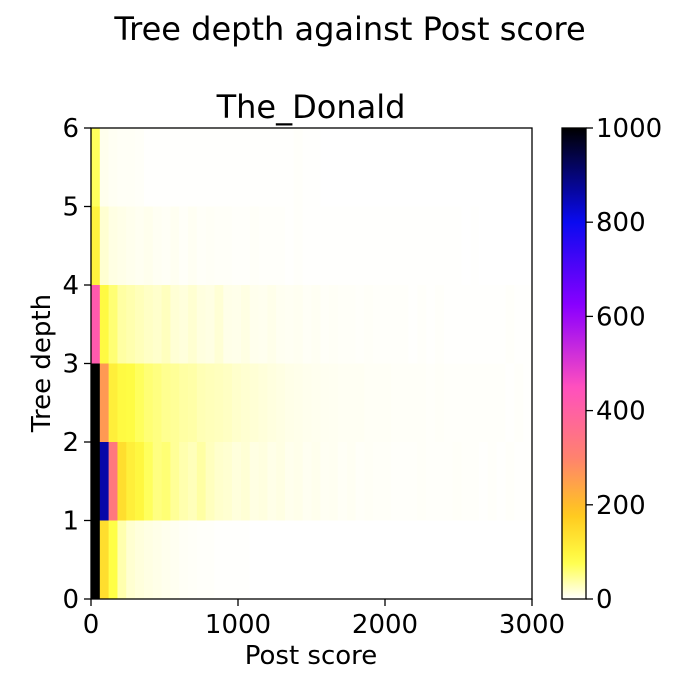  What do you see at coordinates (621, 223) in the screenshot?
I see `colorbar-tick-label: 800` at bounding box center [621, 223].